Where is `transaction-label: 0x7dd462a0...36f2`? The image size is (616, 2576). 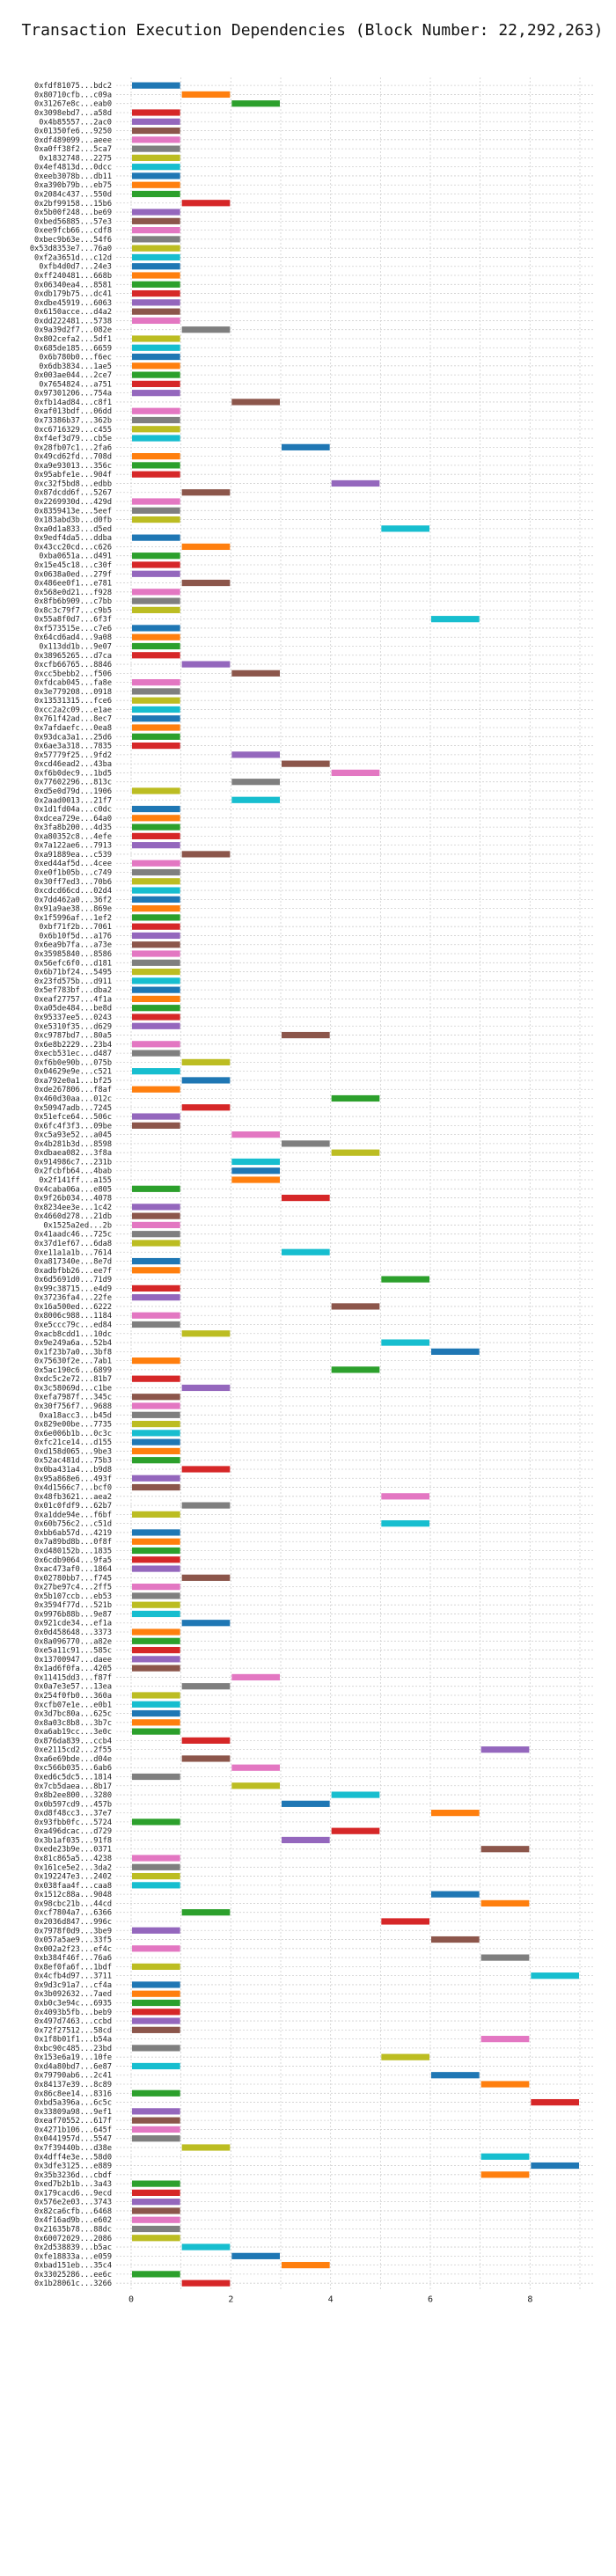 transaction-label: 0x7dd462a0...36f2 is located at coordinates (73, 900).